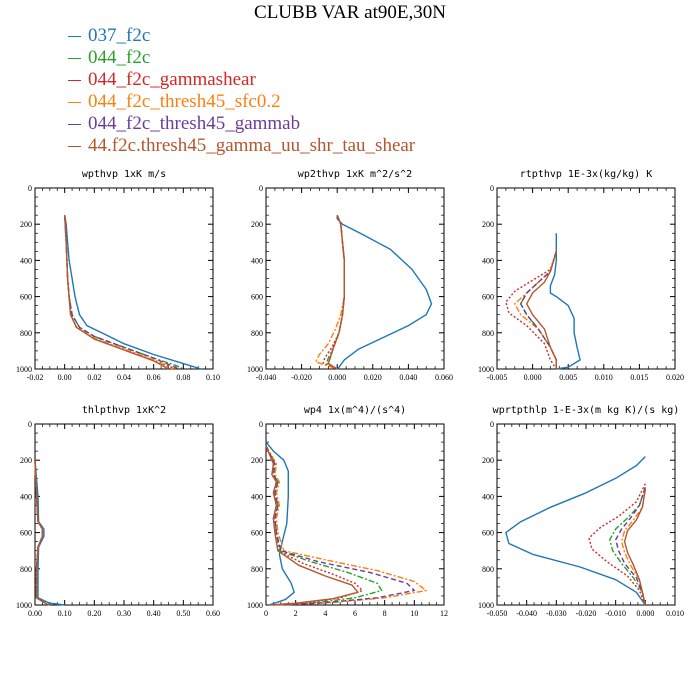  What do you see at coordinates (355, 613) in the screenshot?
I see `x-tick-label: 6` at bounding box center [355, 613].